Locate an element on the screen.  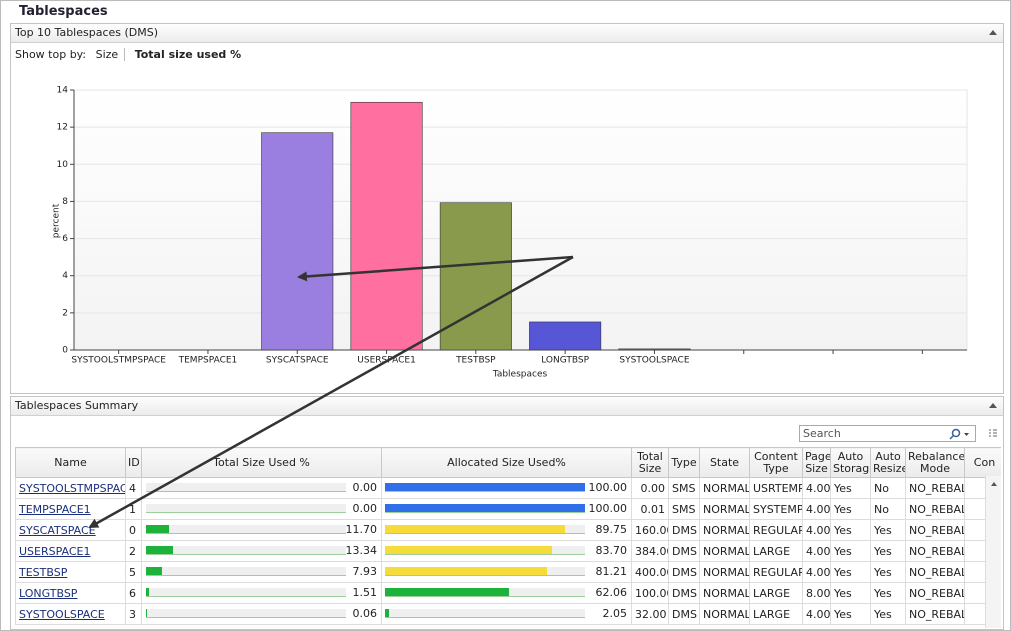
cell-text: 4.00 is located at coordinates (818, 509).